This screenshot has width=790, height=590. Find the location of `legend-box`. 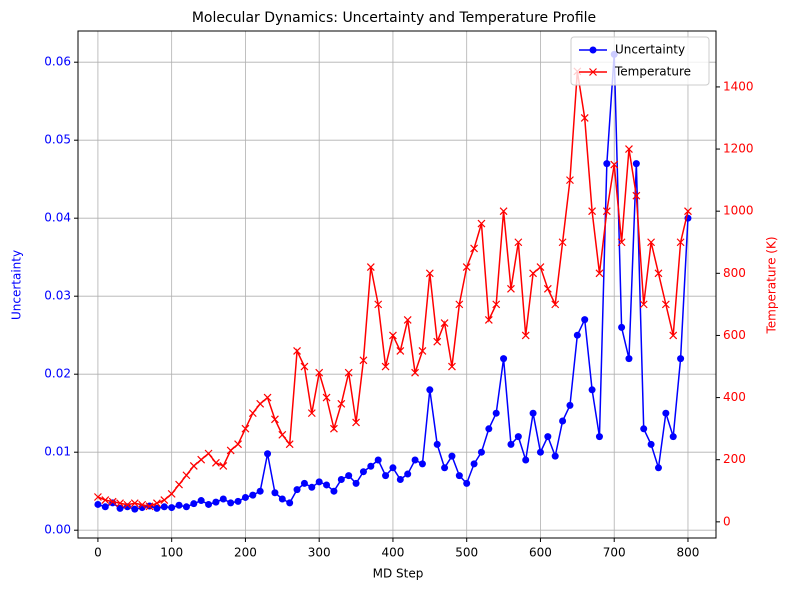

legend-box is located at coordinates (640, 61).